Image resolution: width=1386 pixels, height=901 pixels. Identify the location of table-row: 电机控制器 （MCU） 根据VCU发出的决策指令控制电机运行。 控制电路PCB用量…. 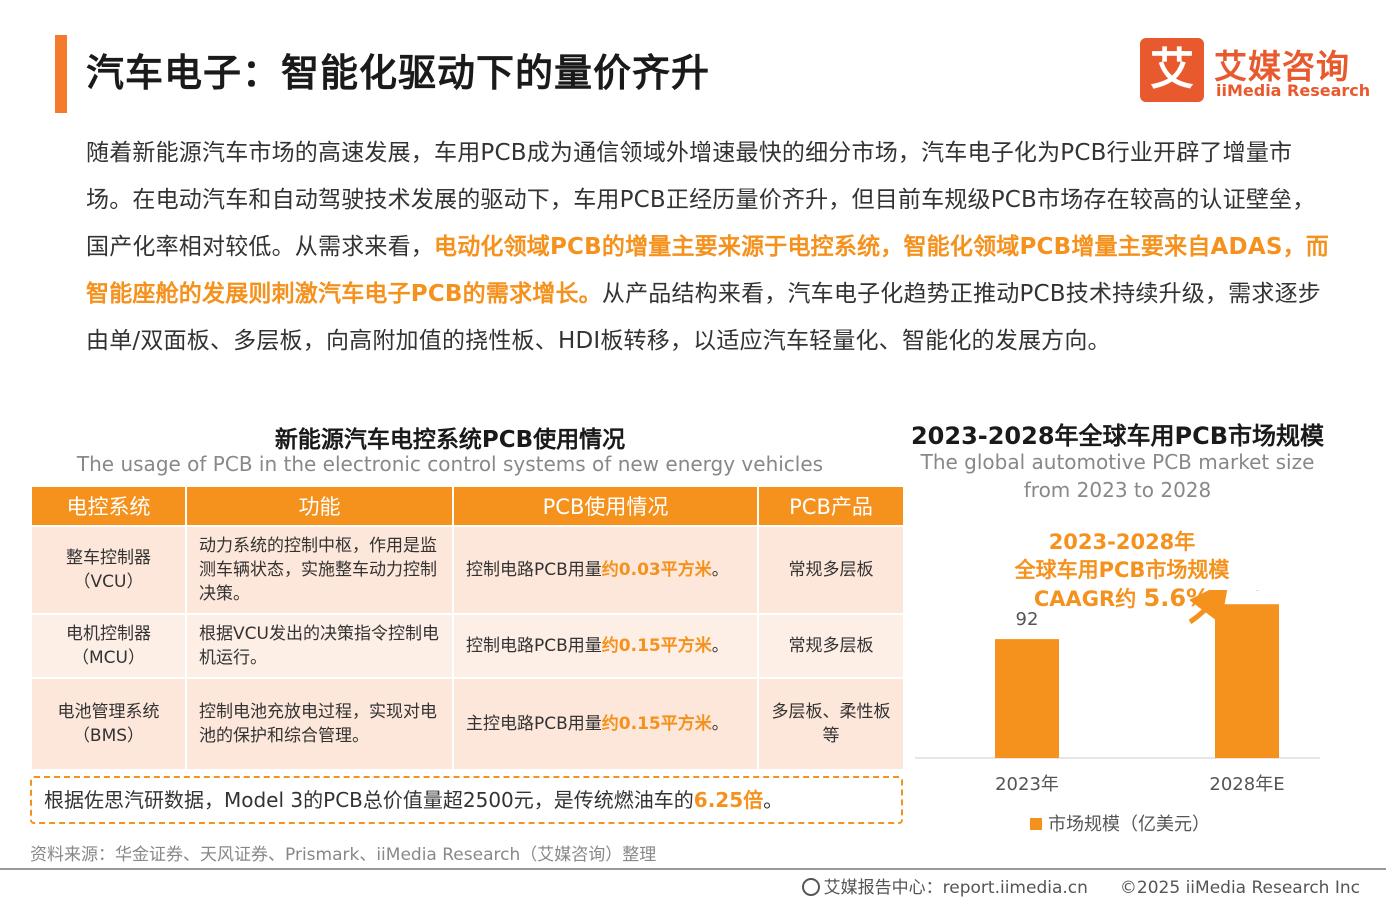
(467, 646).